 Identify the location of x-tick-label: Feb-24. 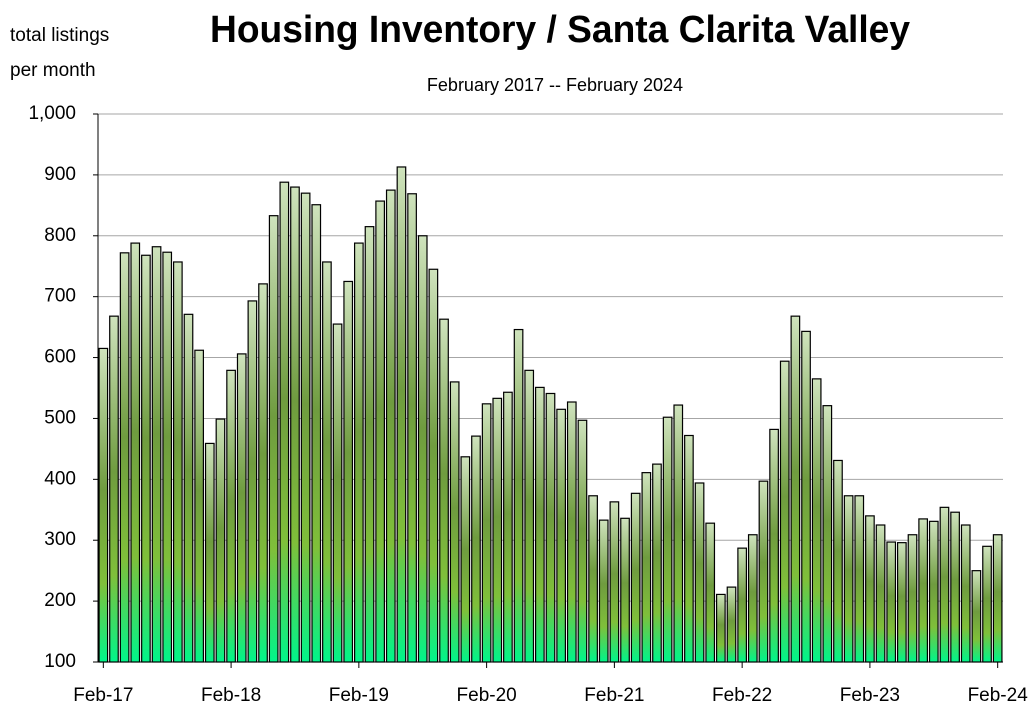
(998, 695).